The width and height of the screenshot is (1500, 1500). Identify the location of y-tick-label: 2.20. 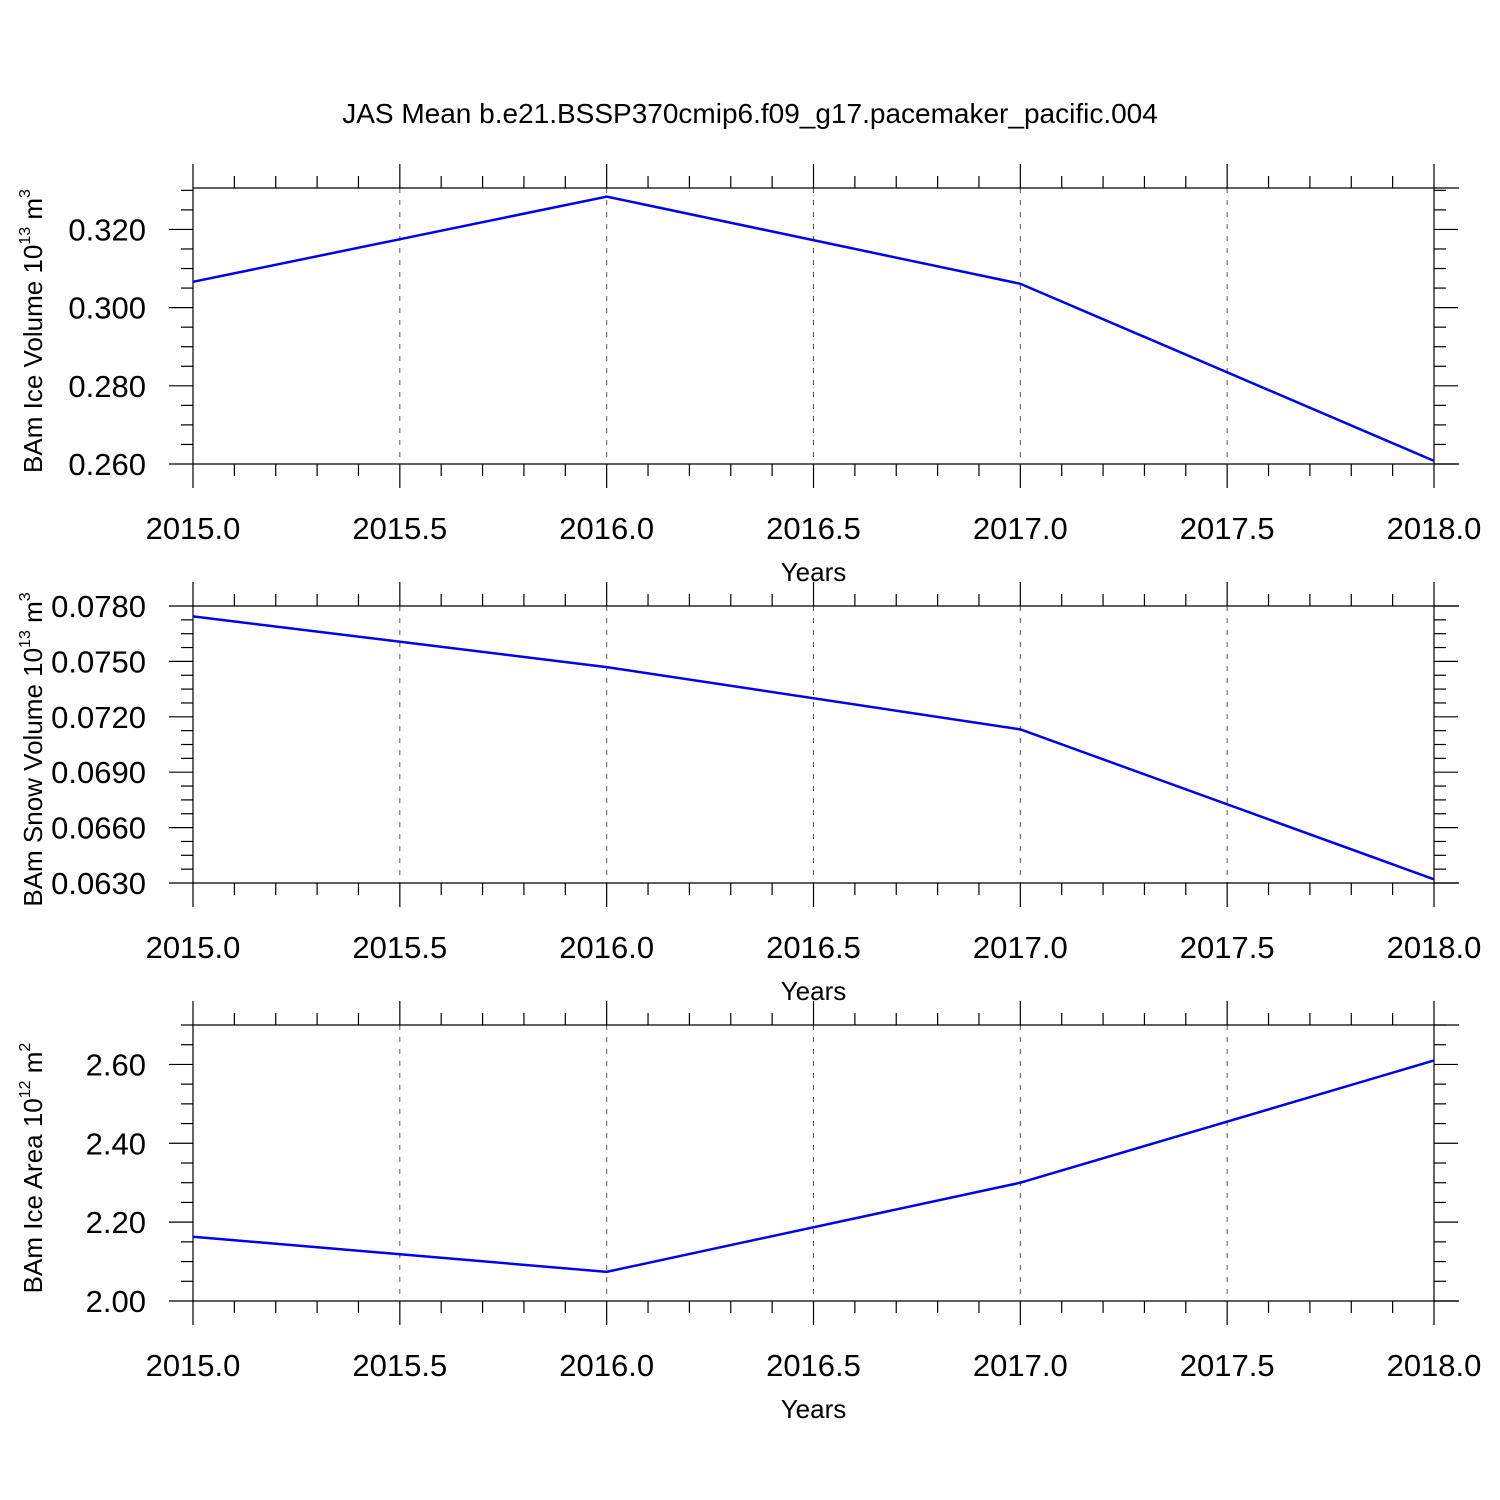
(116, 1222).